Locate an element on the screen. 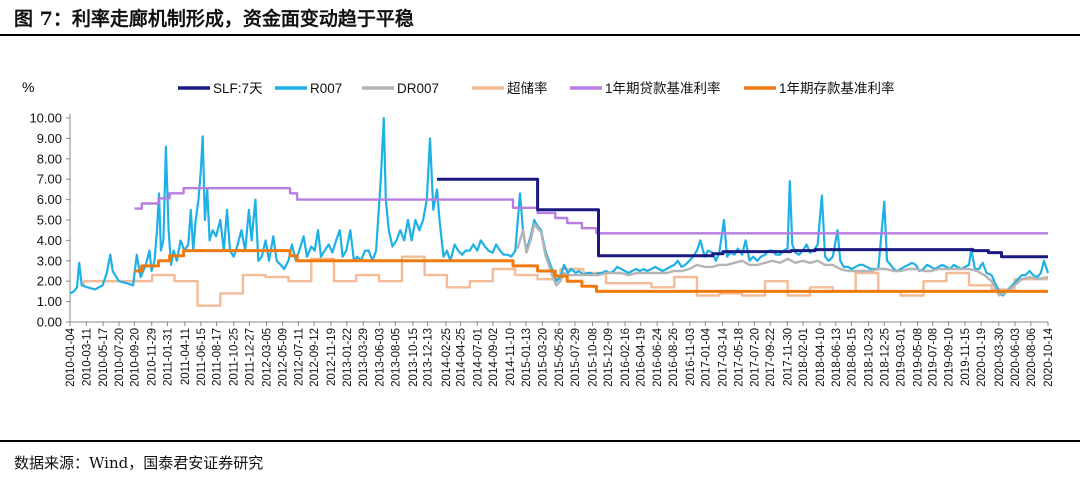 The width and height of the screenshot is (1080, 480). source-rule is located at coordinates (540, 441).